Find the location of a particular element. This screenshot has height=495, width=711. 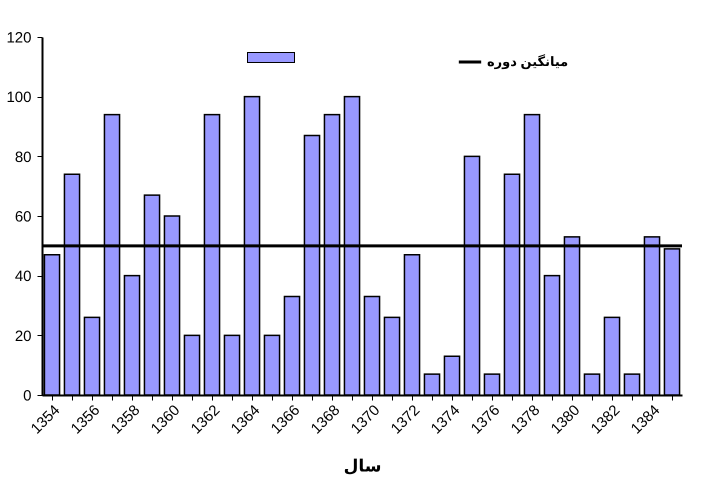

y-tick-label: 60 is located at coordinates (23, 217).